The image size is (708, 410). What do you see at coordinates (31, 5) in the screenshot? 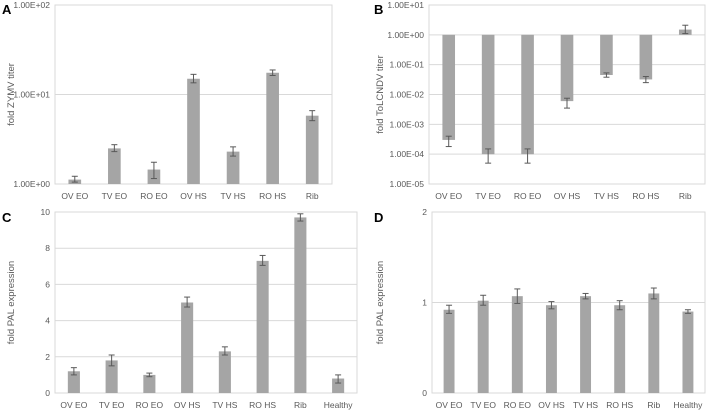
I see `y-tick-label: 1.00E+02` at bounding box center [31, 5].